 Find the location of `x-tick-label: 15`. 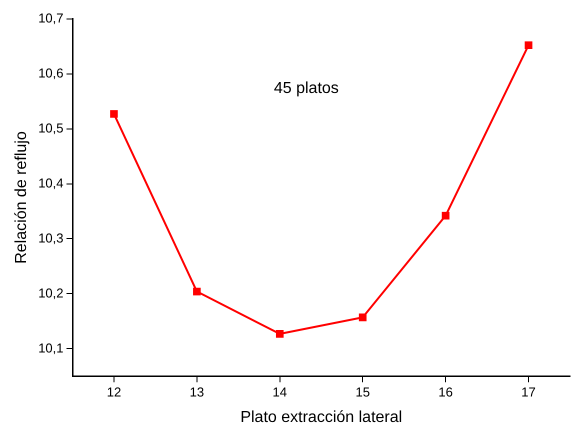

x-tick-label: 15 is located at coordinates (362, 392).